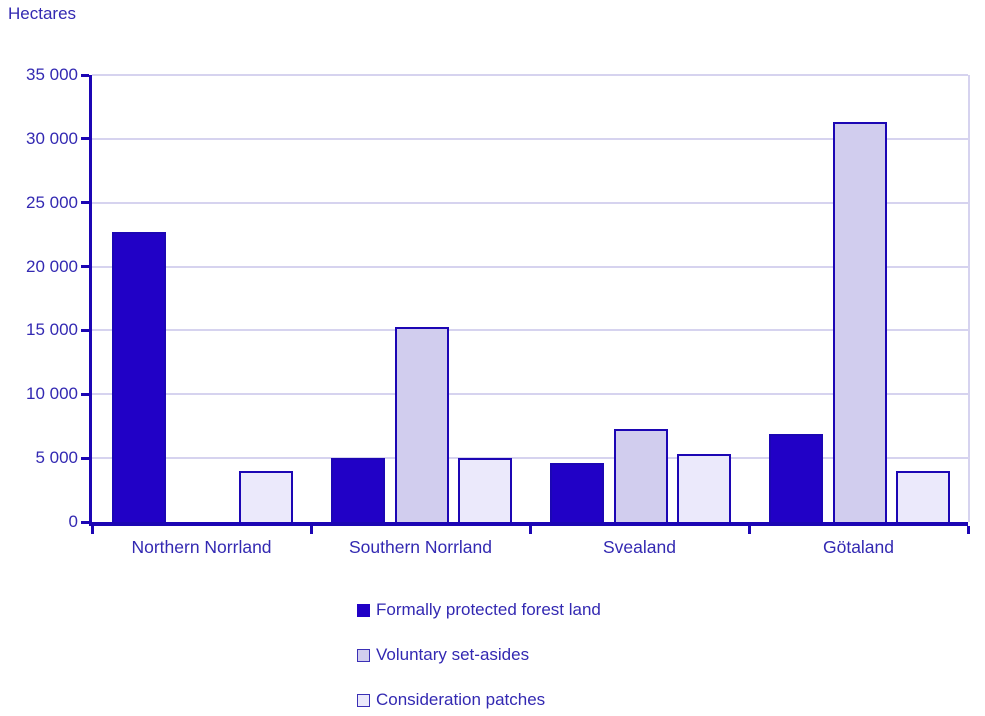 The height and width of the screenshot is (716, 985). What do you see at coordinates (42, 13) in the screenshot?
I see `chart-title: Hectares` at bounding box center [42, 13].